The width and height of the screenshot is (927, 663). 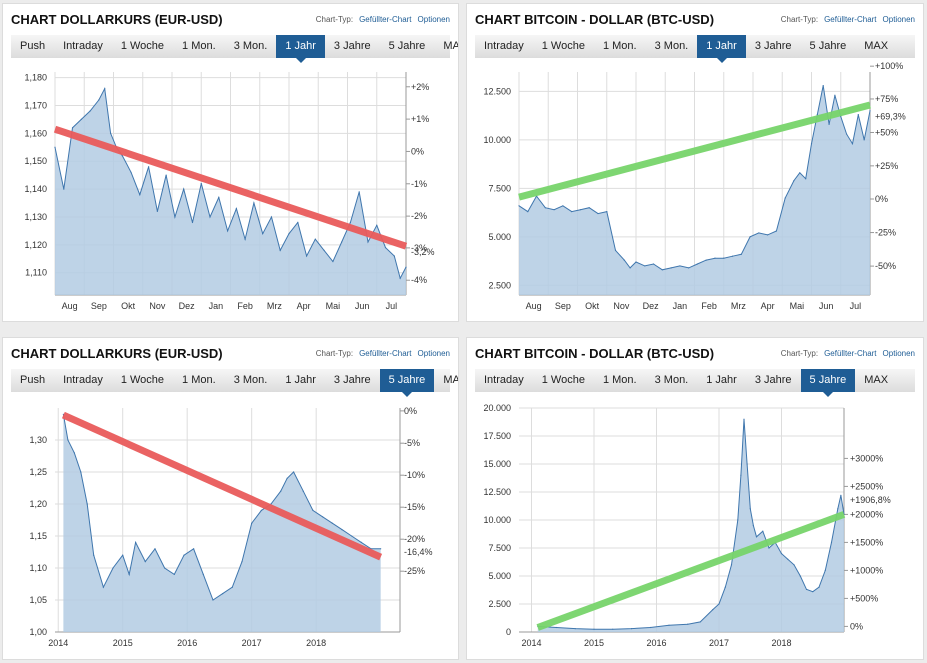 What do you see at coordinates (889, 66) in the screenshot?
I see `right-tick-label: +100%` at bounding box center [889, 66].